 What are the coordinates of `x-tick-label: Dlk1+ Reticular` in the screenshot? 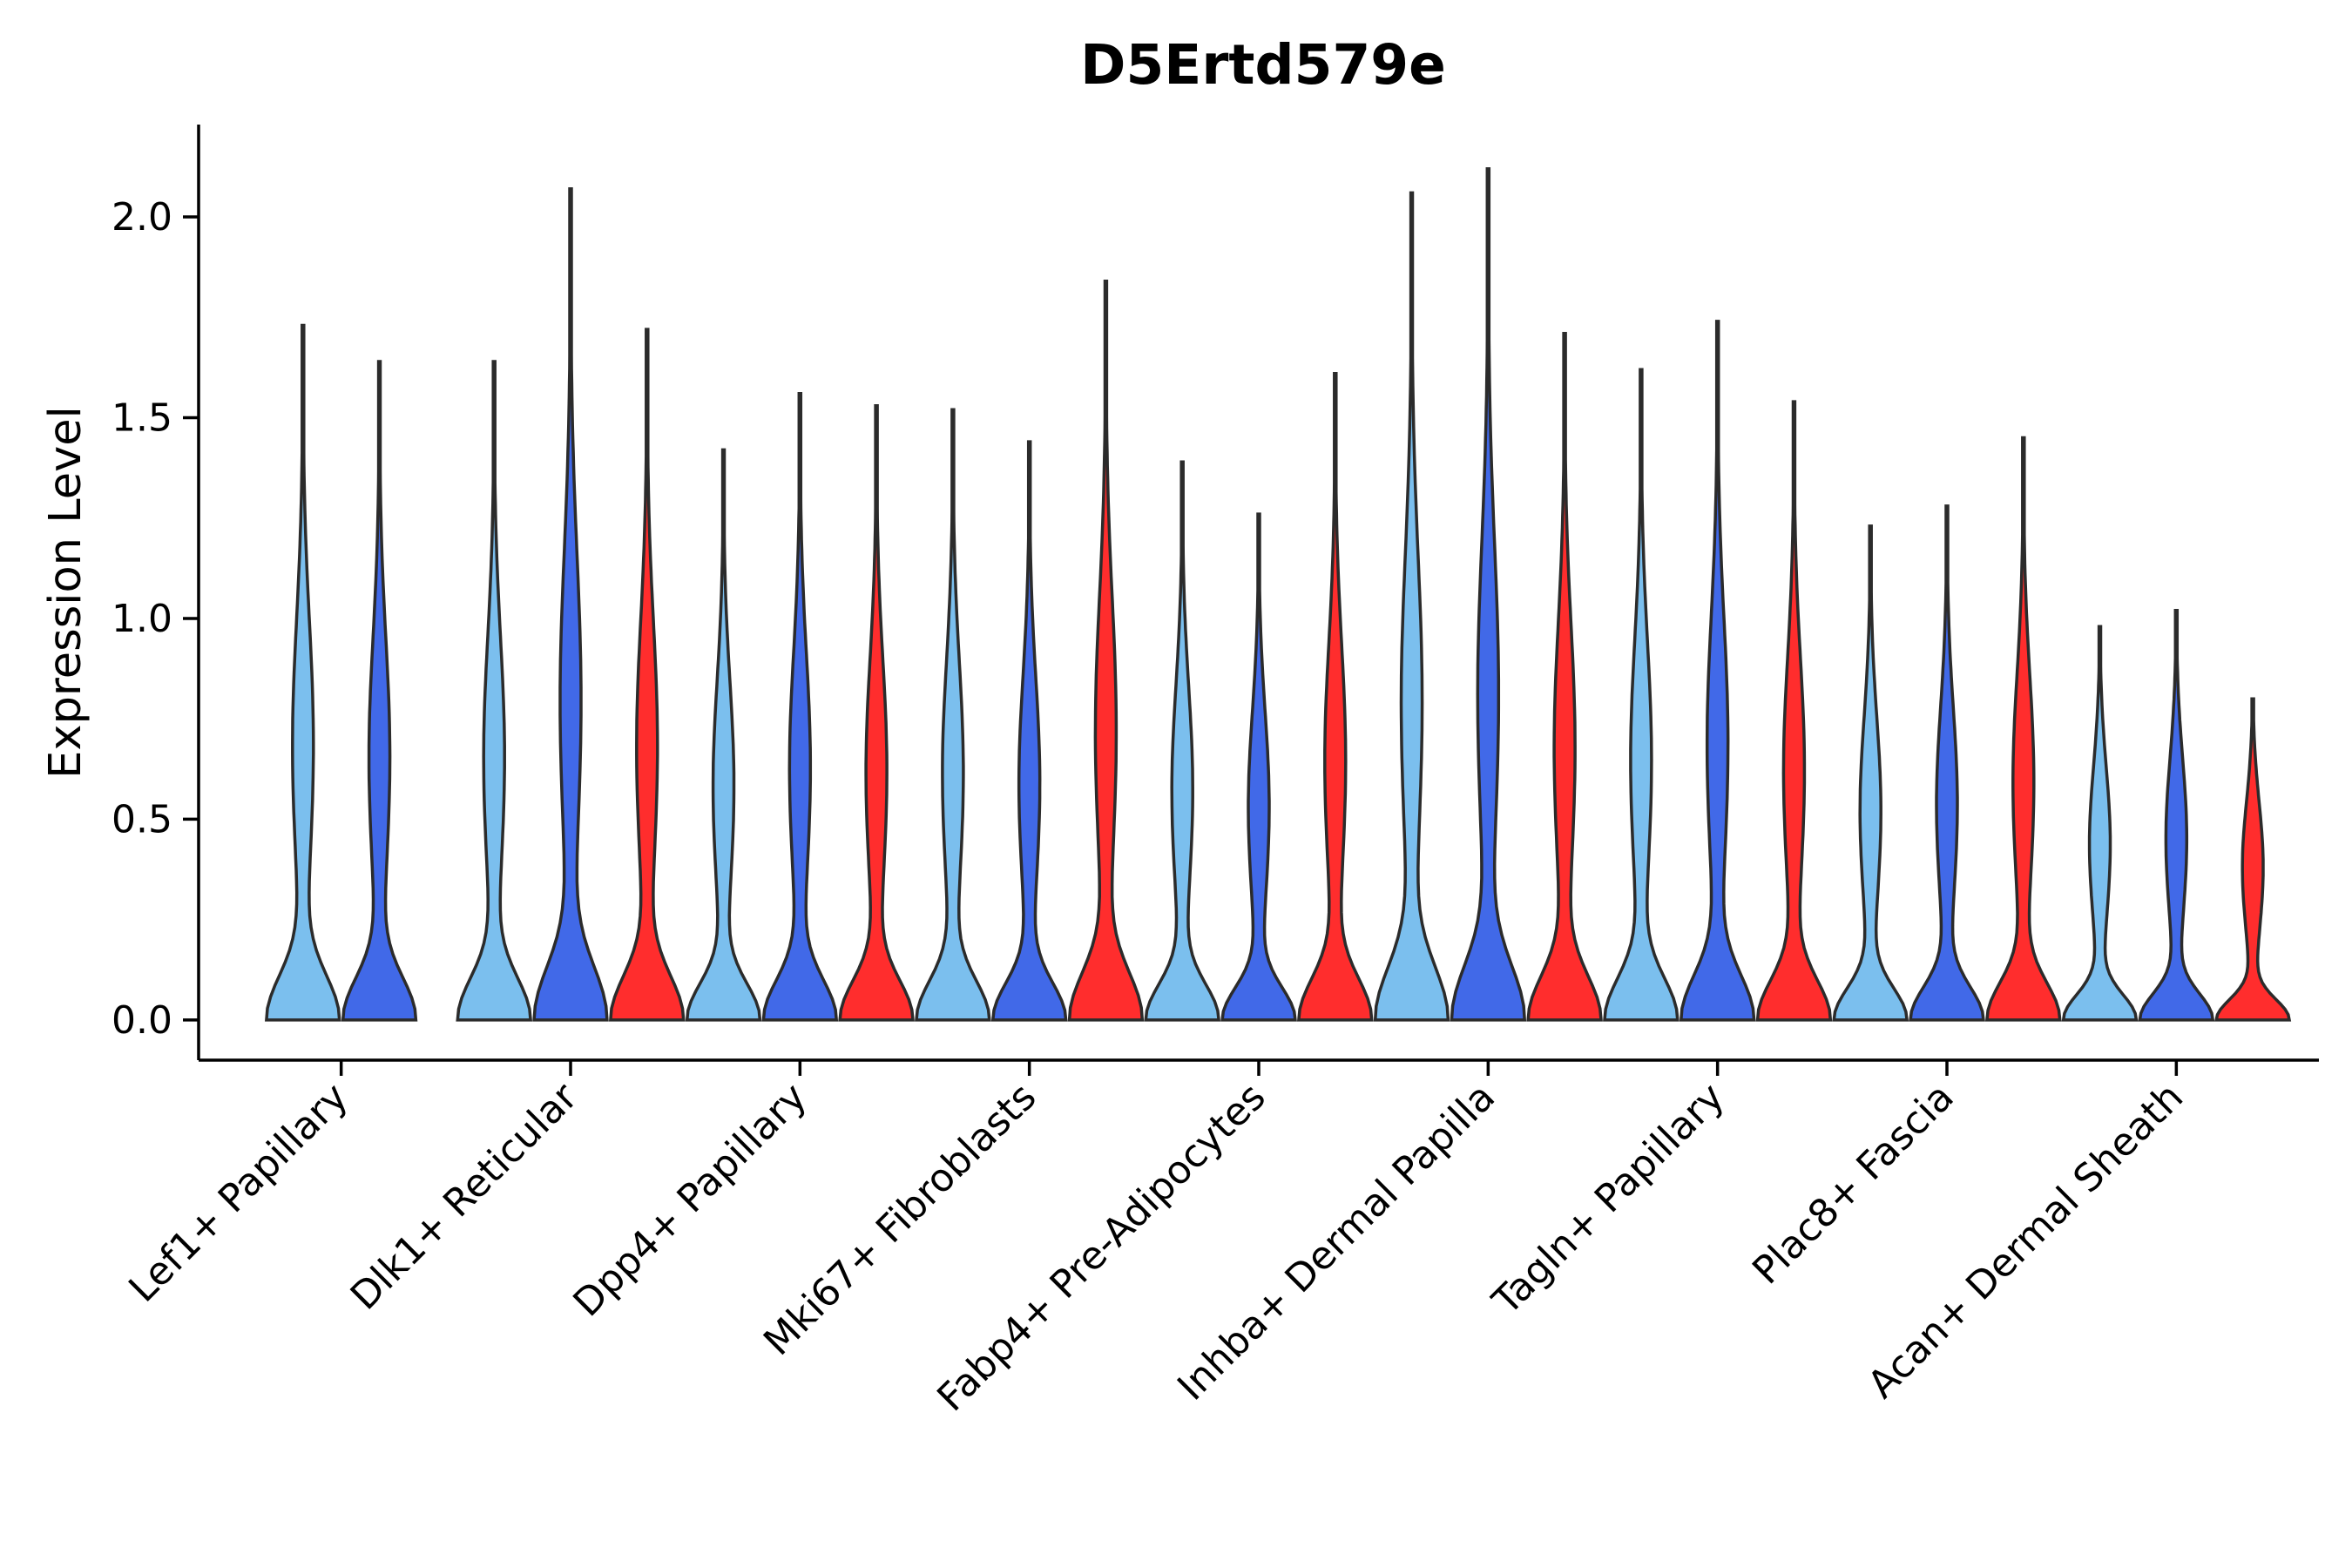 It's located at (465, 1196).